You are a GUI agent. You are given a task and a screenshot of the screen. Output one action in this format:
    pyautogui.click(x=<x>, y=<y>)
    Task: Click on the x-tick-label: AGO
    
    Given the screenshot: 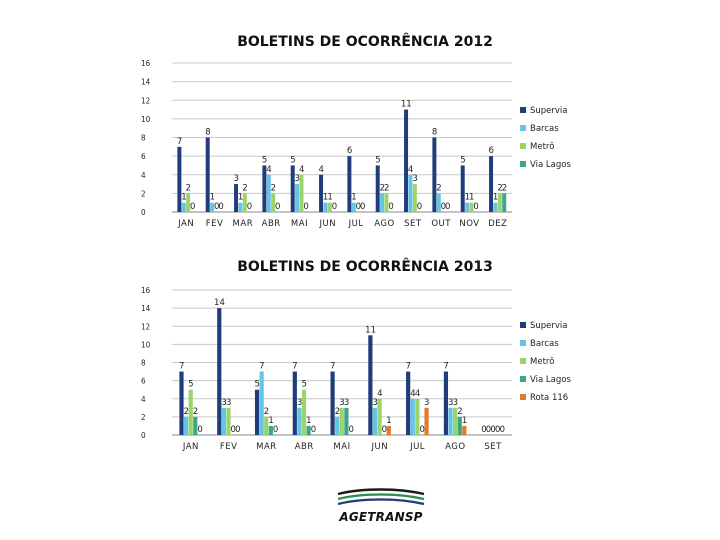 What is the action you would take?
    pyautogui.click(x=455, y=447)
    